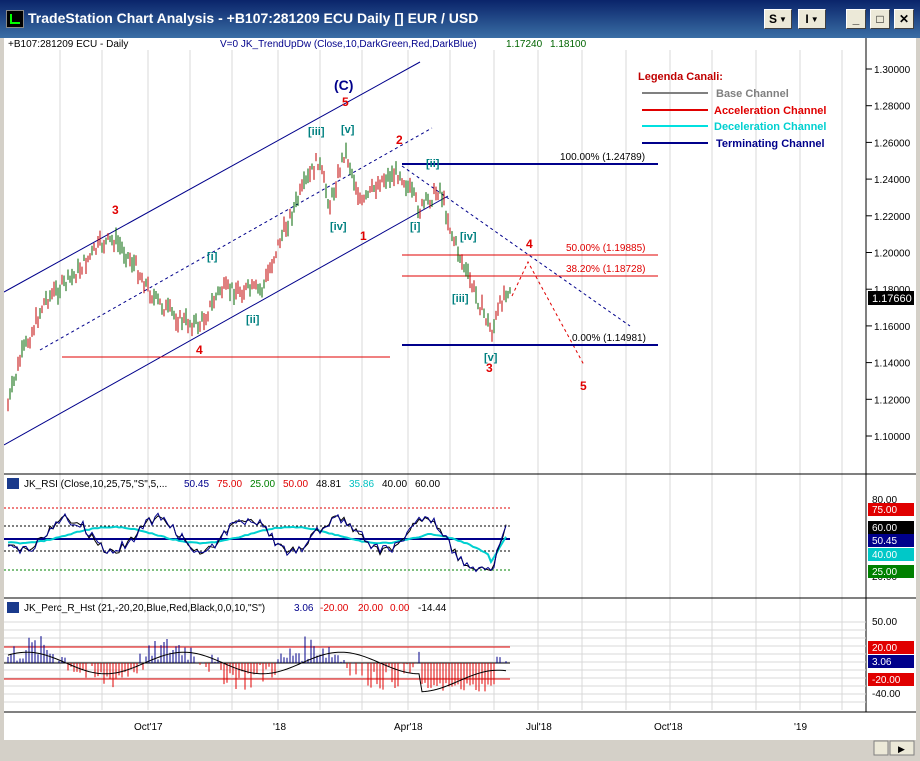 This screenshot has width=920, height=761. I want to click on percent-r-grid, so click(435, 662).